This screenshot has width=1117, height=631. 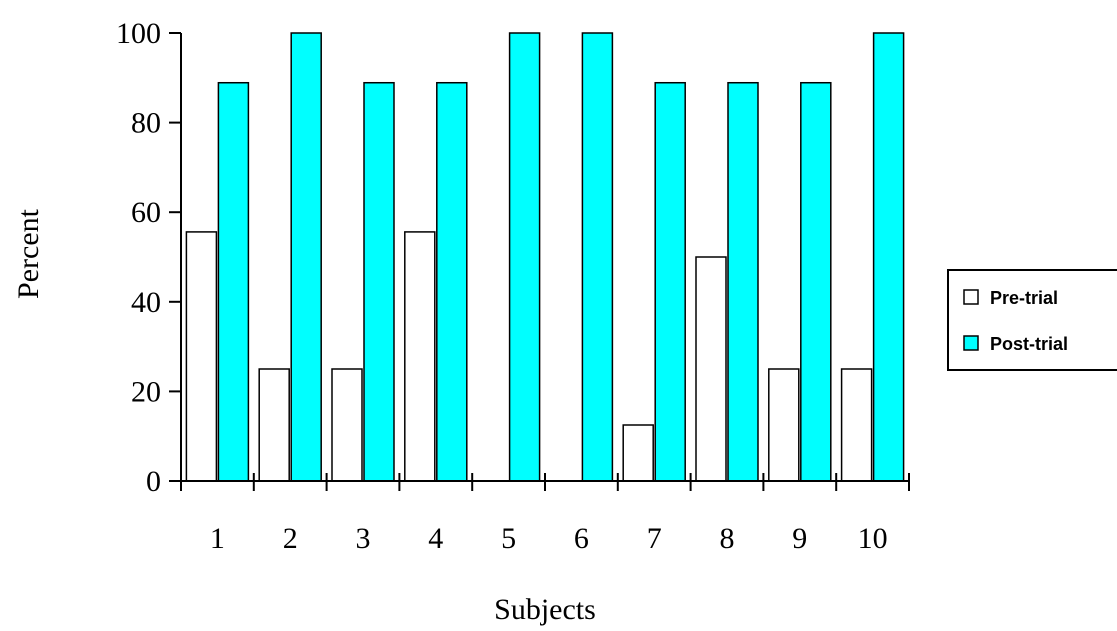 What do you see at coordinates (290, 538) in the screenshot?
I see `x-tick-label: 2` at bounding box center [290, 538].